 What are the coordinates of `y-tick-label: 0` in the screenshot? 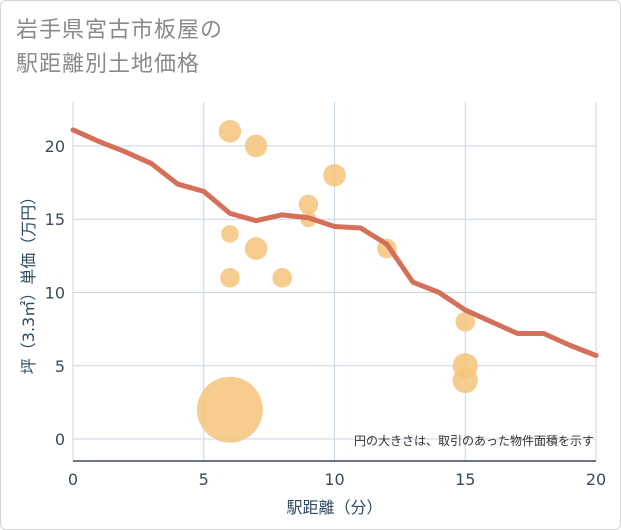 It's located at (60, 439).